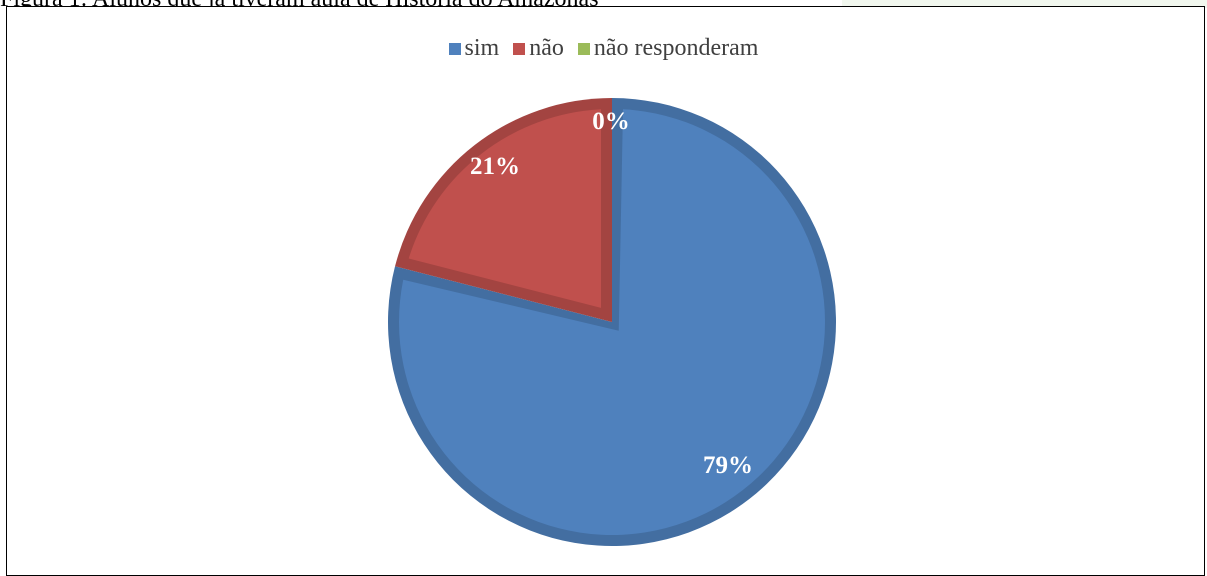 This screenshot has height=576, width=1207. I want to click on data-label-nao-responderam: 0%, so click(611, 121).